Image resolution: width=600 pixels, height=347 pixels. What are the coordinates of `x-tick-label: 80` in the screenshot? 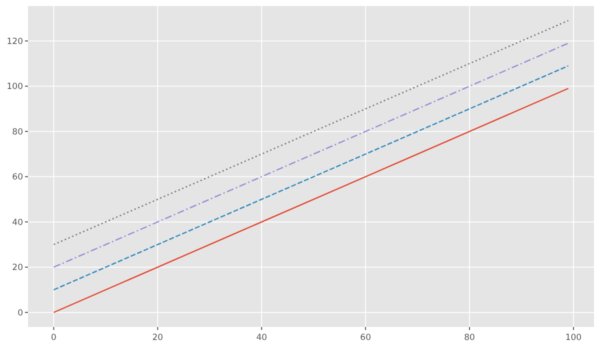 It's located at (469, 338).